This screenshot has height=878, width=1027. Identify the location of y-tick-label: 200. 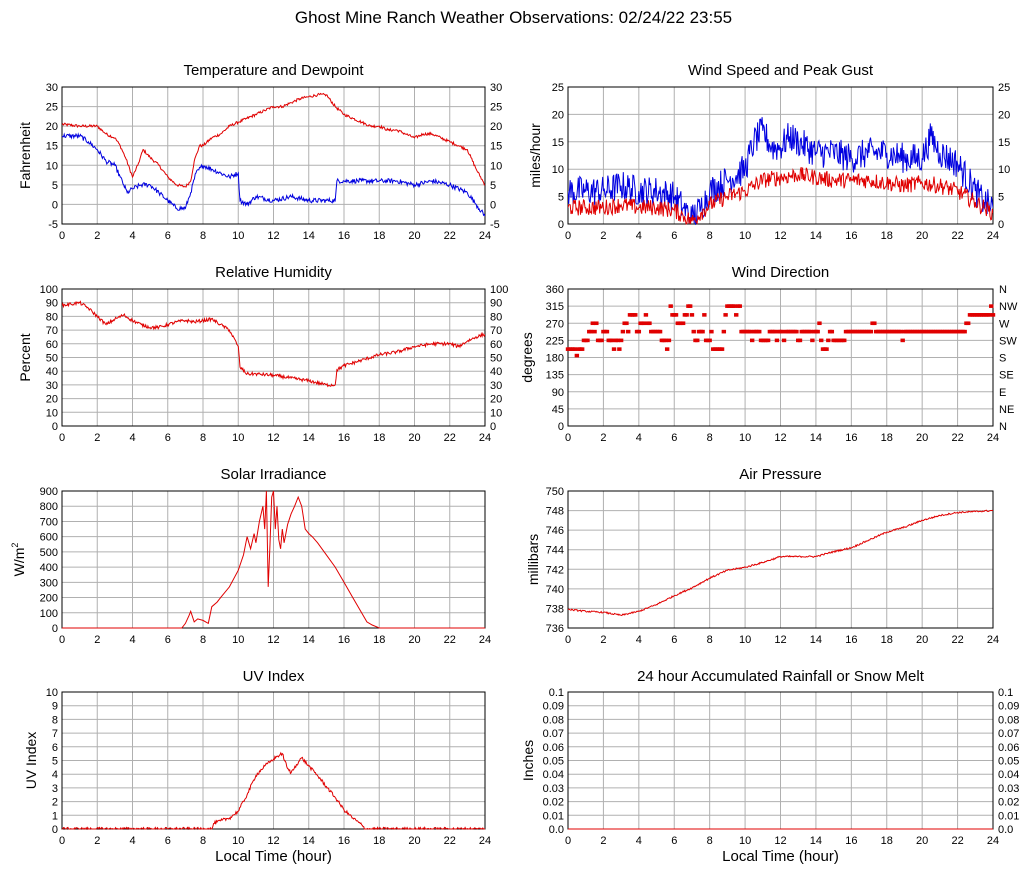
(49, 599).